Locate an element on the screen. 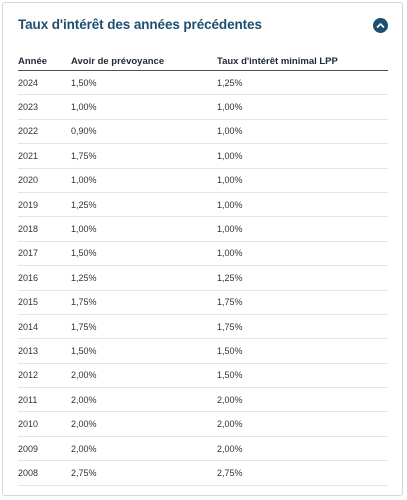 The height and width of the screenshot is (500, 407). table-row: 2016 1,25% 1,25% is located at coordinates (203, 278).